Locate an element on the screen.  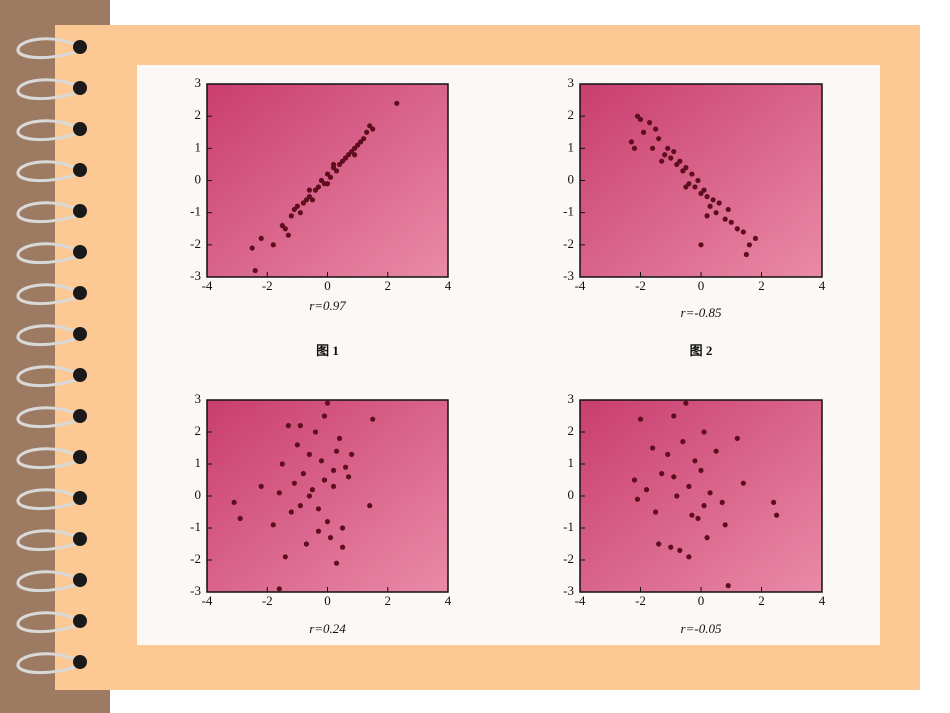
correlation-label: r=-0.05 is located at coordinates (701, 628).